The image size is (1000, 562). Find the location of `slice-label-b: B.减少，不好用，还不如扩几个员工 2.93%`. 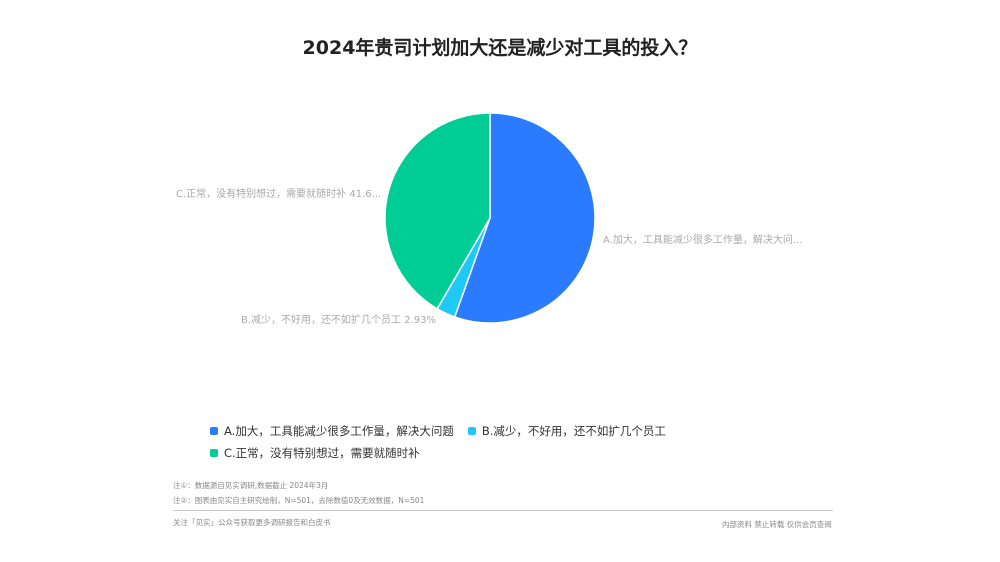

slice-label-b: B.减少，不好用，还不如扩几个员工 2.93% is located at coordinates (338, 320).